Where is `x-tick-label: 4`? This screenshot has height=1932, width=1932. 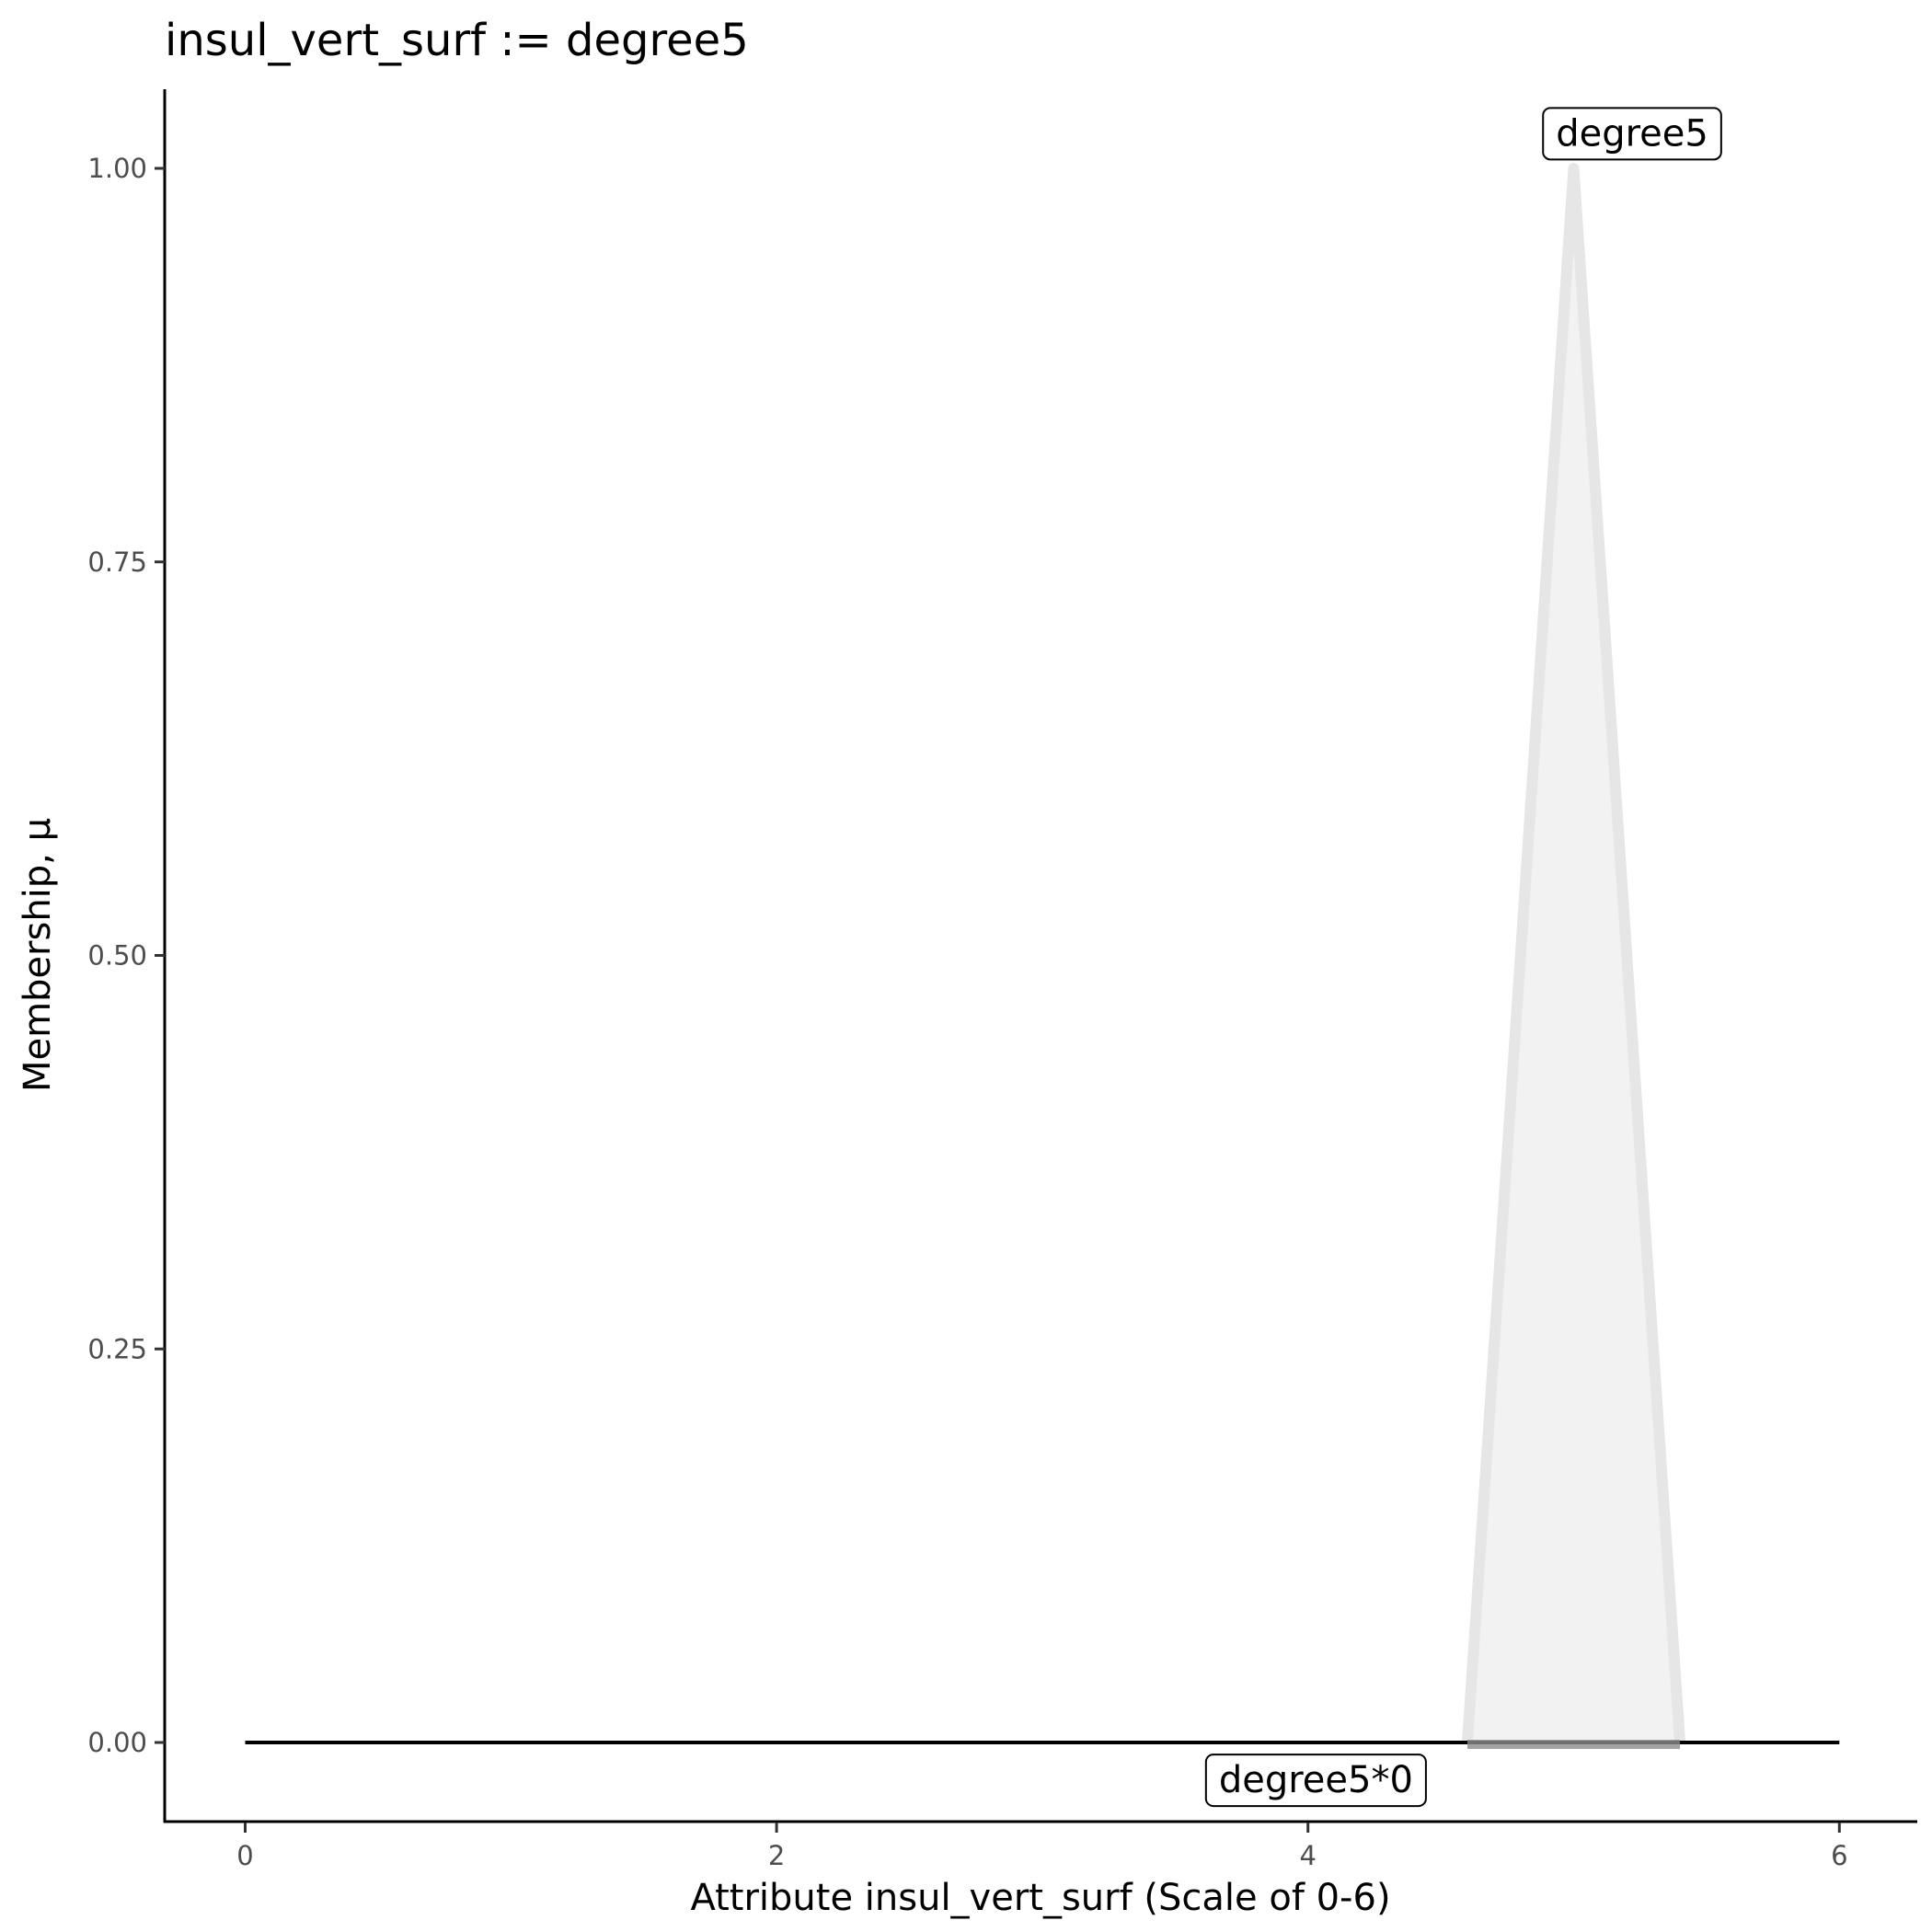 x-tick-label: 4 is located at coordinates (1307, 1855).